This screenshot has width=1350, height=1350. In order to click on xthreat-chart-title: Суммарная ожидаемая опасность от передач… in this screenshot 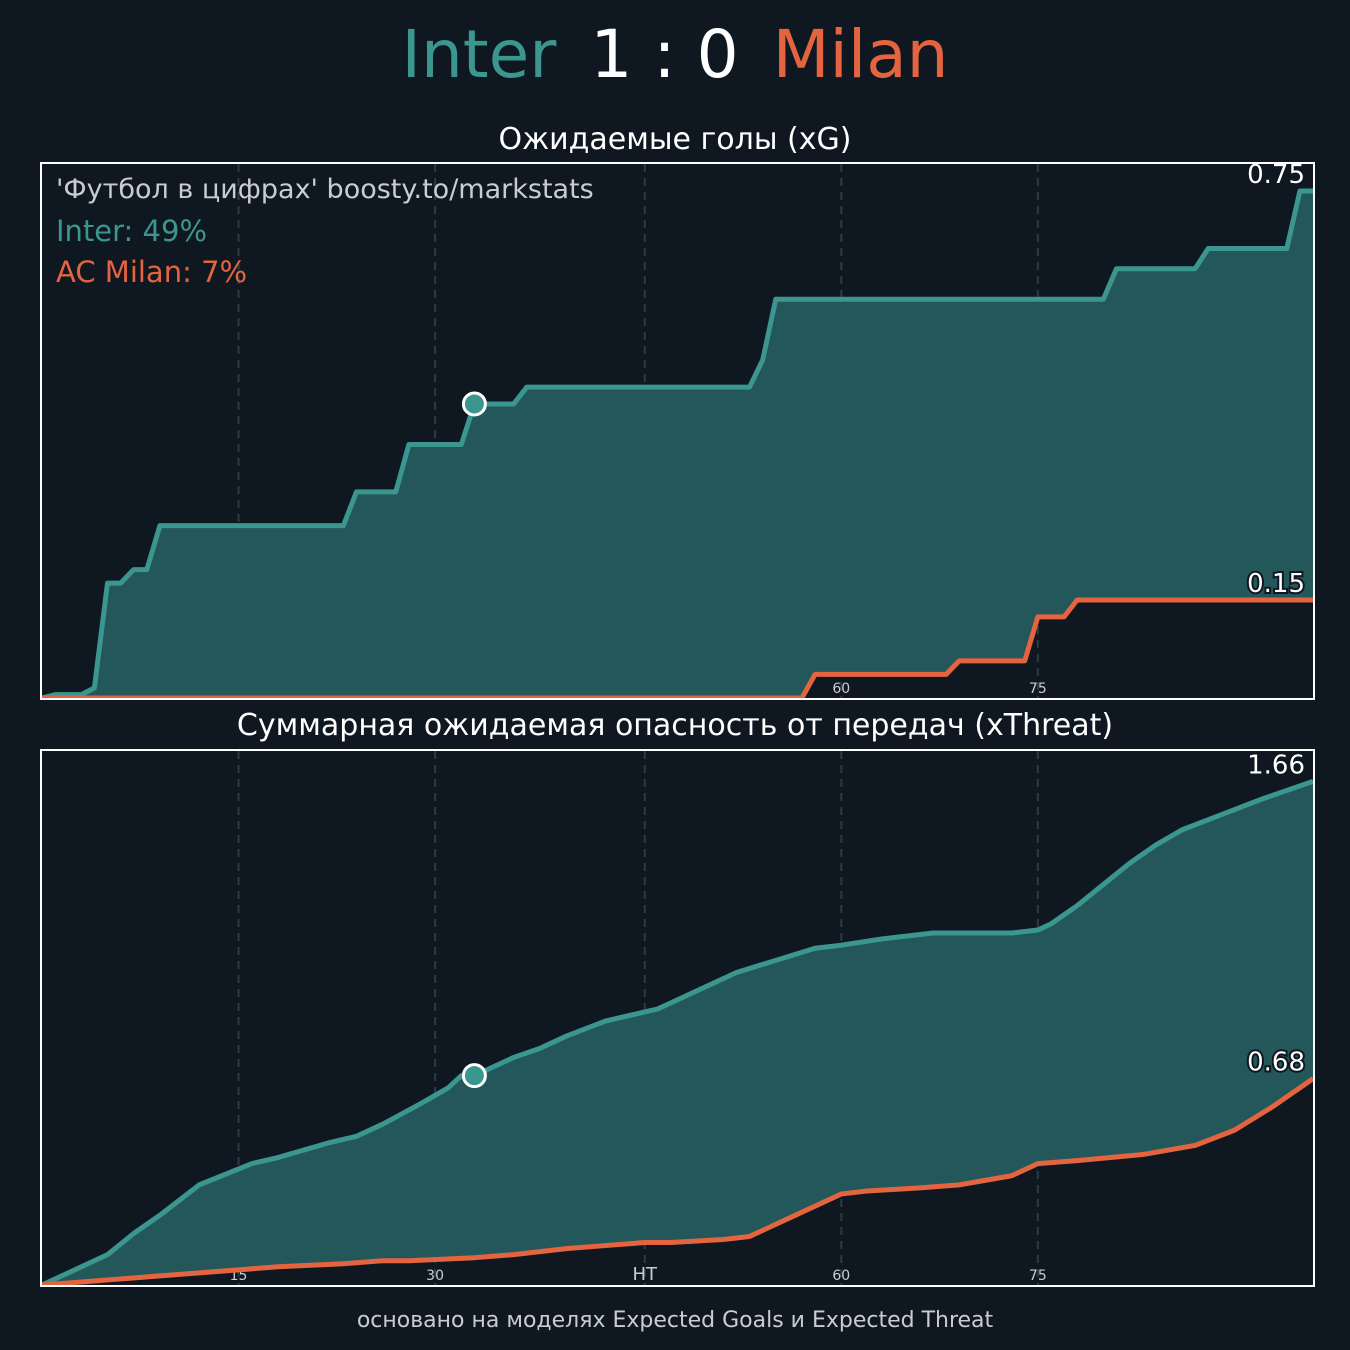, I will do `click(675, 725)`.